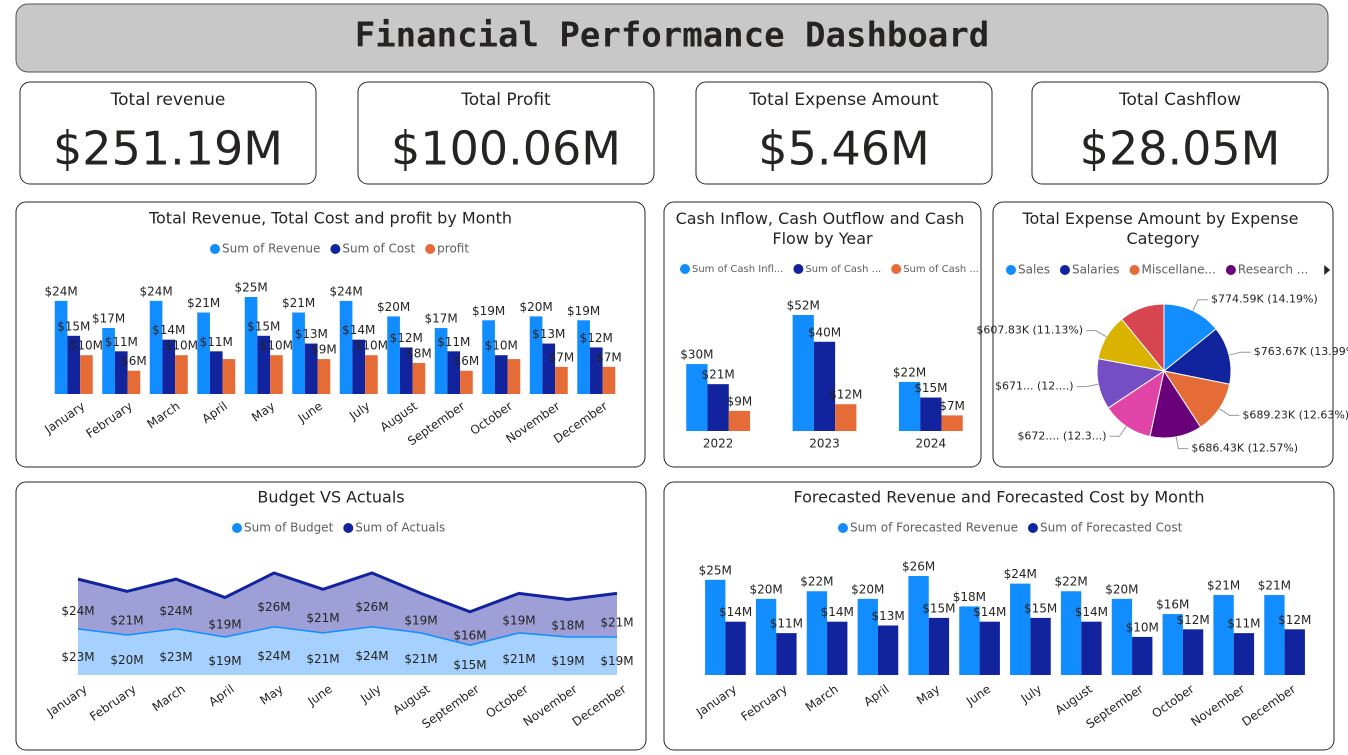  I want to click on x-tick-label: 2023, so click(824, 444).